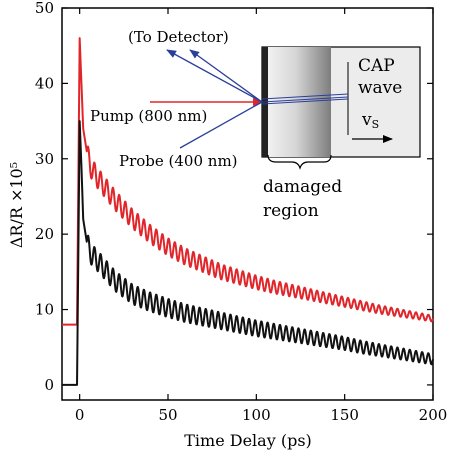 The image size is (450, 456). I want to click on x-tick-label: 200, so click(433, 415).